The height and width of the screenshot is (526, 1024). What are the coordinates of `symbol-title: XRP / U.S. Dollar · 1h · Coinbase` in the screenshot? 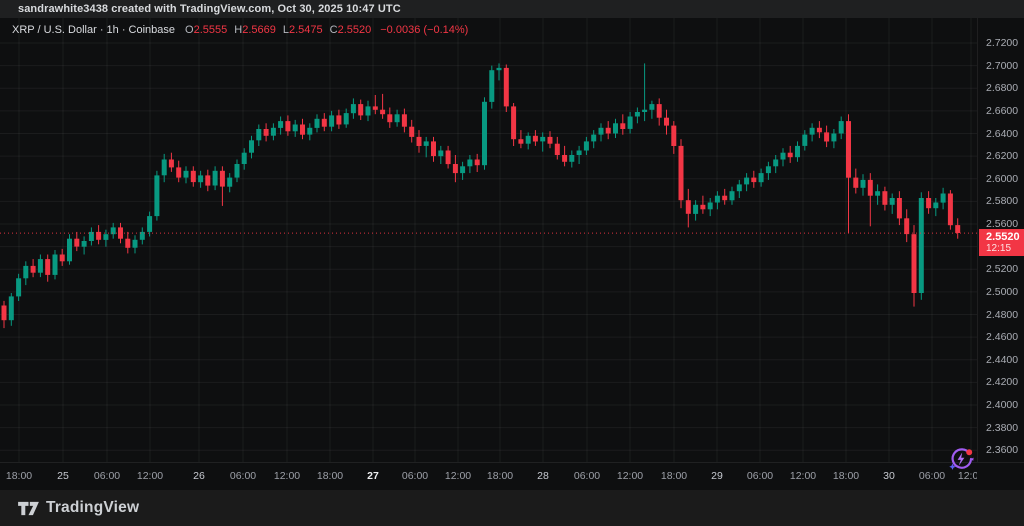 It's located at (94, 30).